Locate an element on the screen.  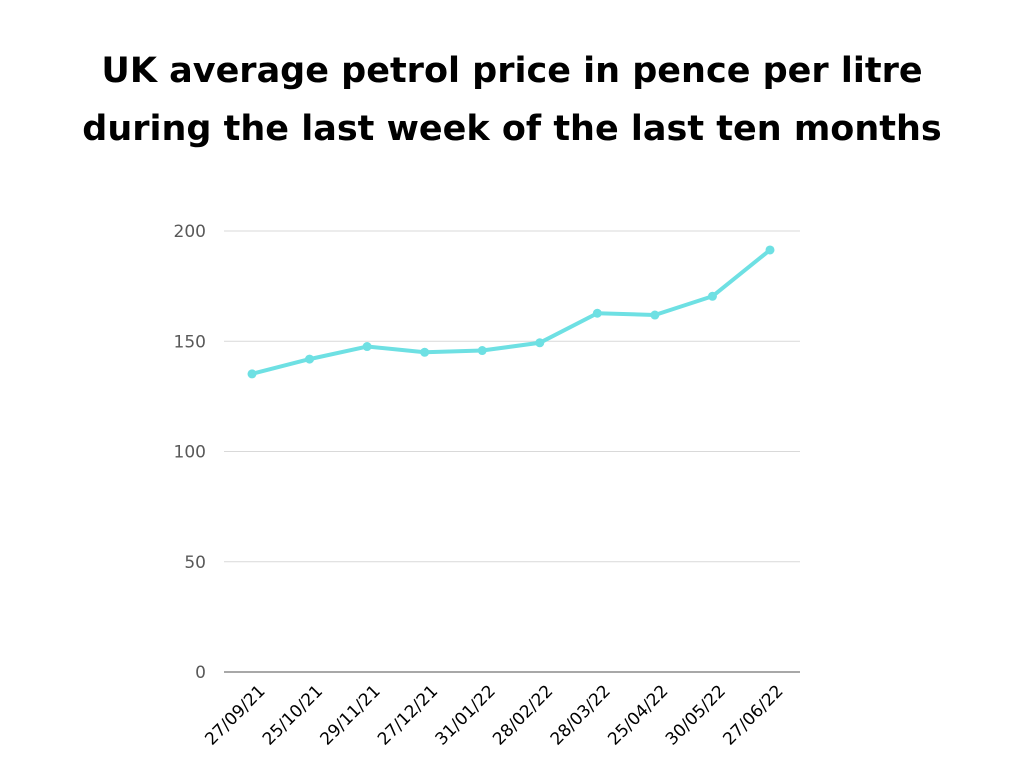
series-group is located at coordinates (511, 312).